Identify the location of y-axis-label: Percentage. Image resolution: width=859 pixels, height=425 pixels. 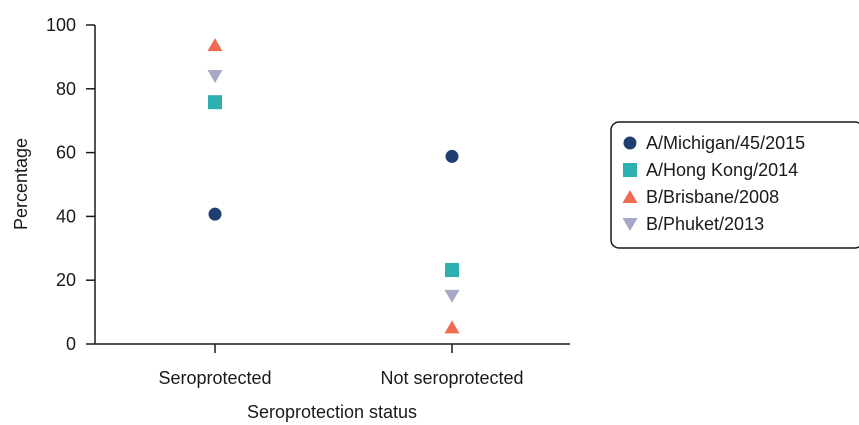
(21, 184).